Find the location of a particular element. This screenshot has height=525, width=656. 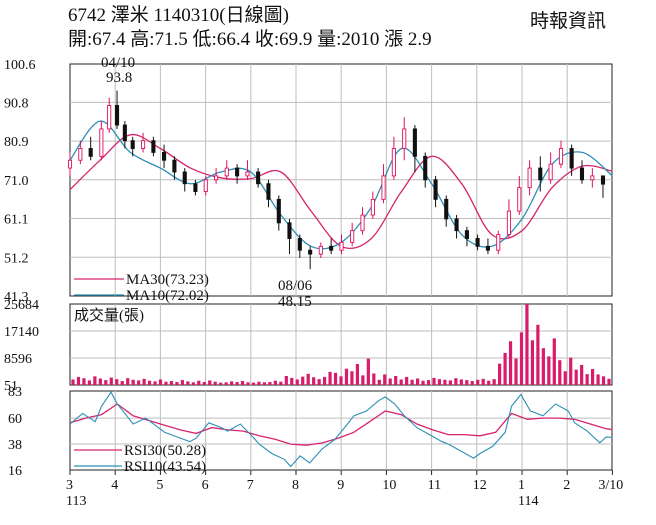

rsi10-legend-label: RSI10(43.54) is located at coordinates (165, 467).